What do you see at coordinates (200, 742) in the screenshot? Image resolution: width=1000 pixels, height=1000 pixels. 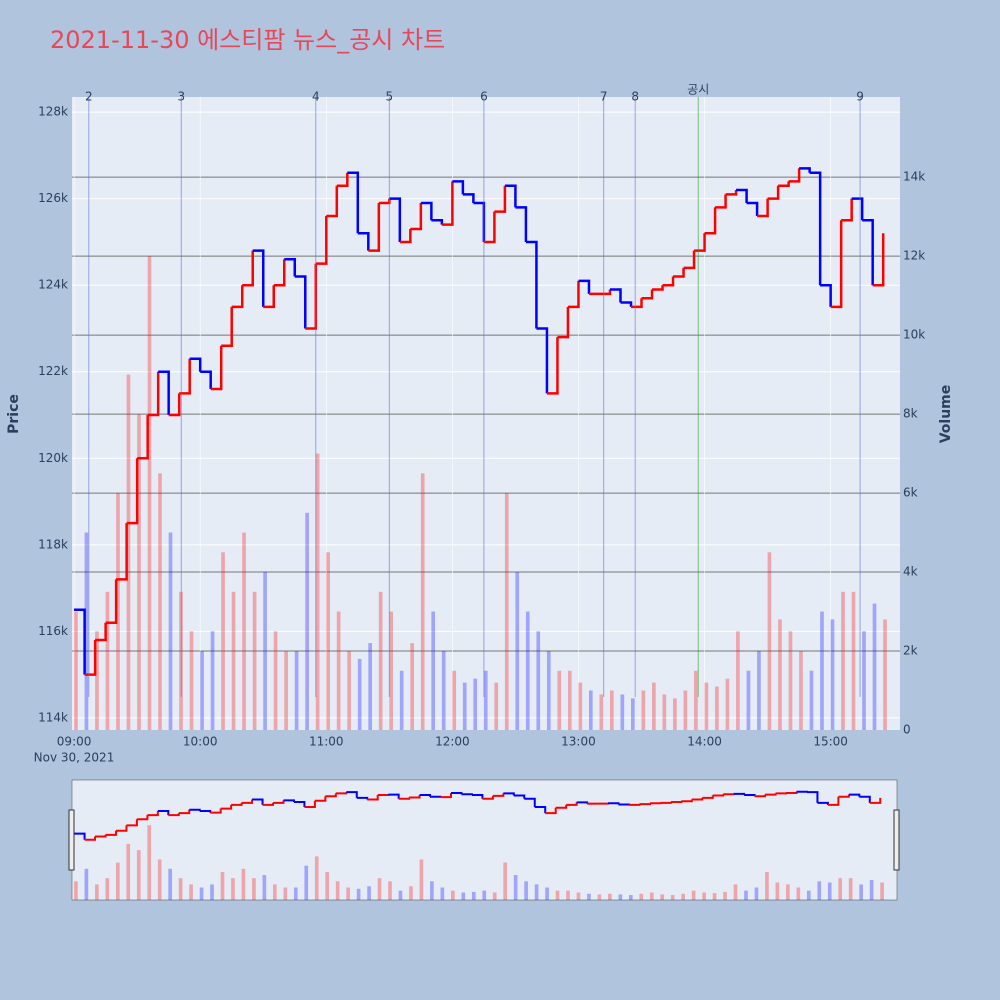 I see `x-tick-label: 10:00` at bounding box center [200, 742].